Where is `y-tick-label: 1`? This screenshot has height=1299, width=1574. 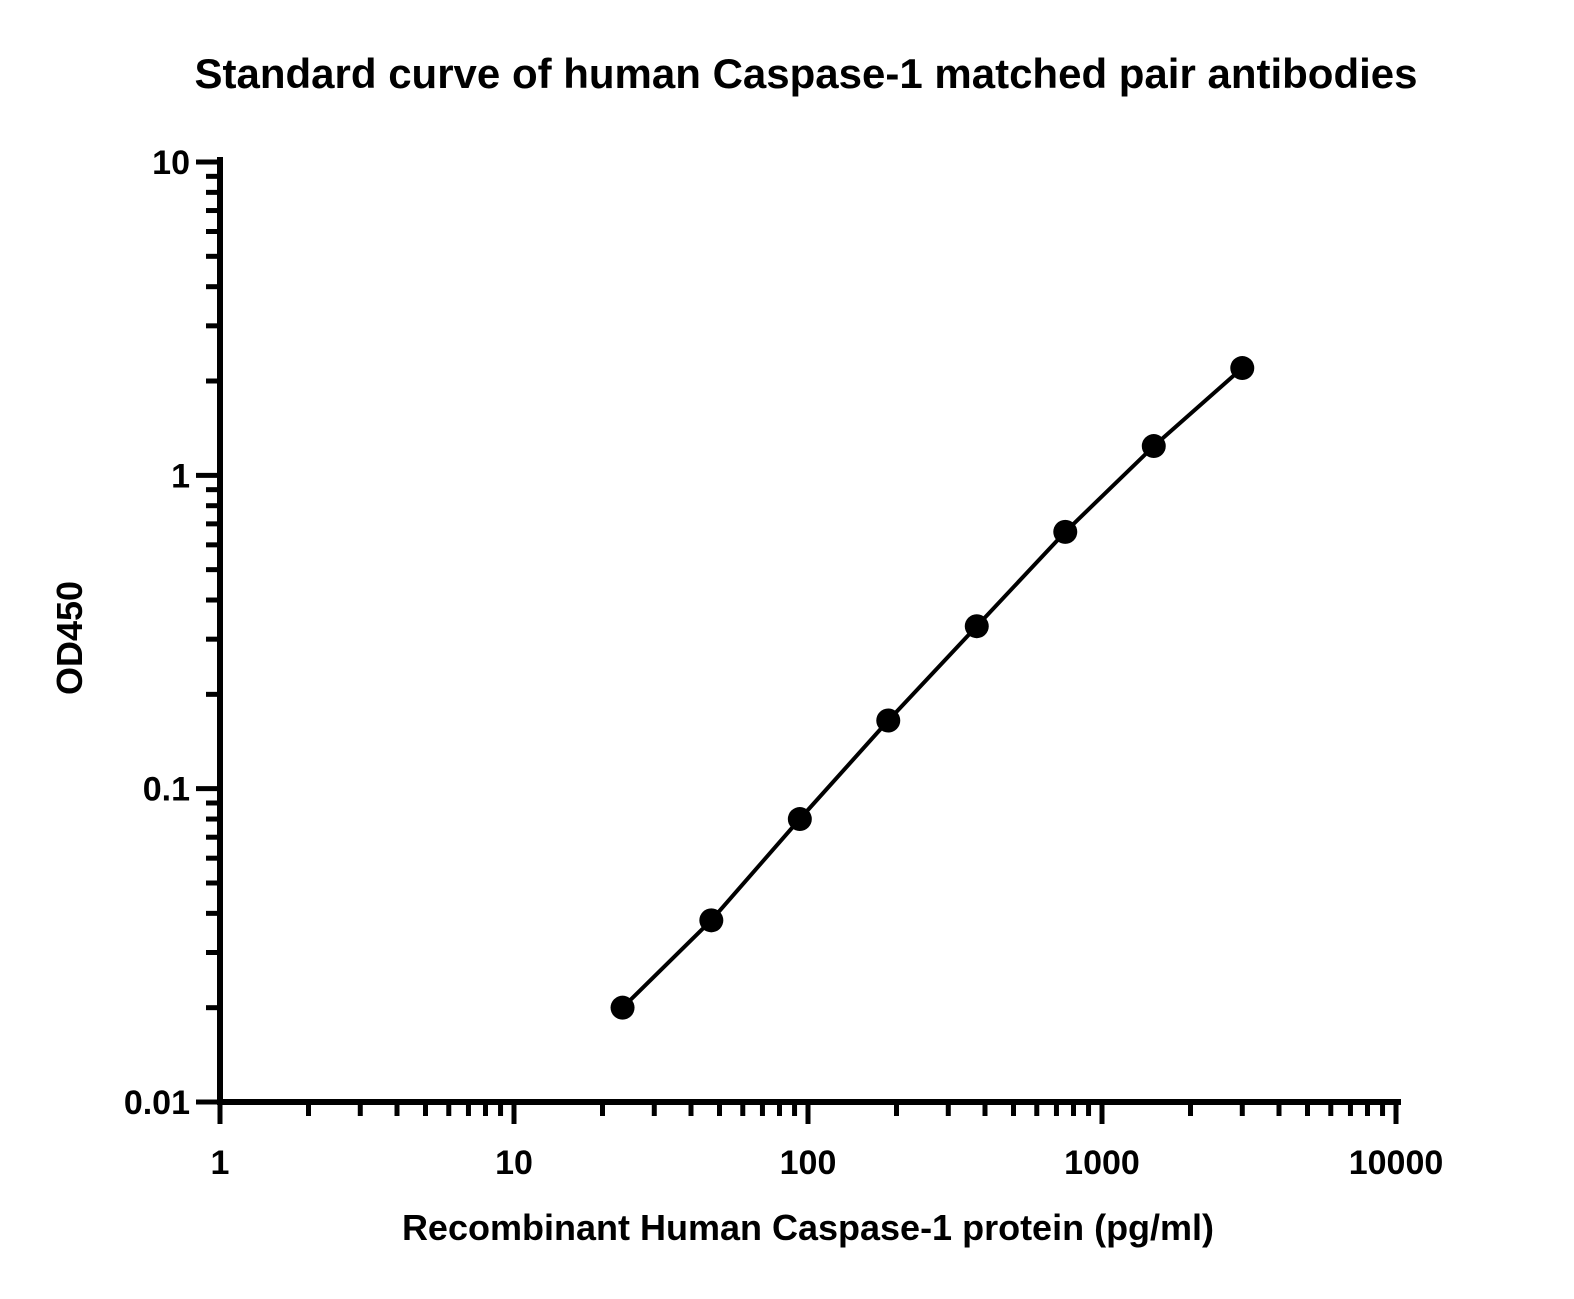
y-tick-label: 1 is located at coordinates (180, 476).